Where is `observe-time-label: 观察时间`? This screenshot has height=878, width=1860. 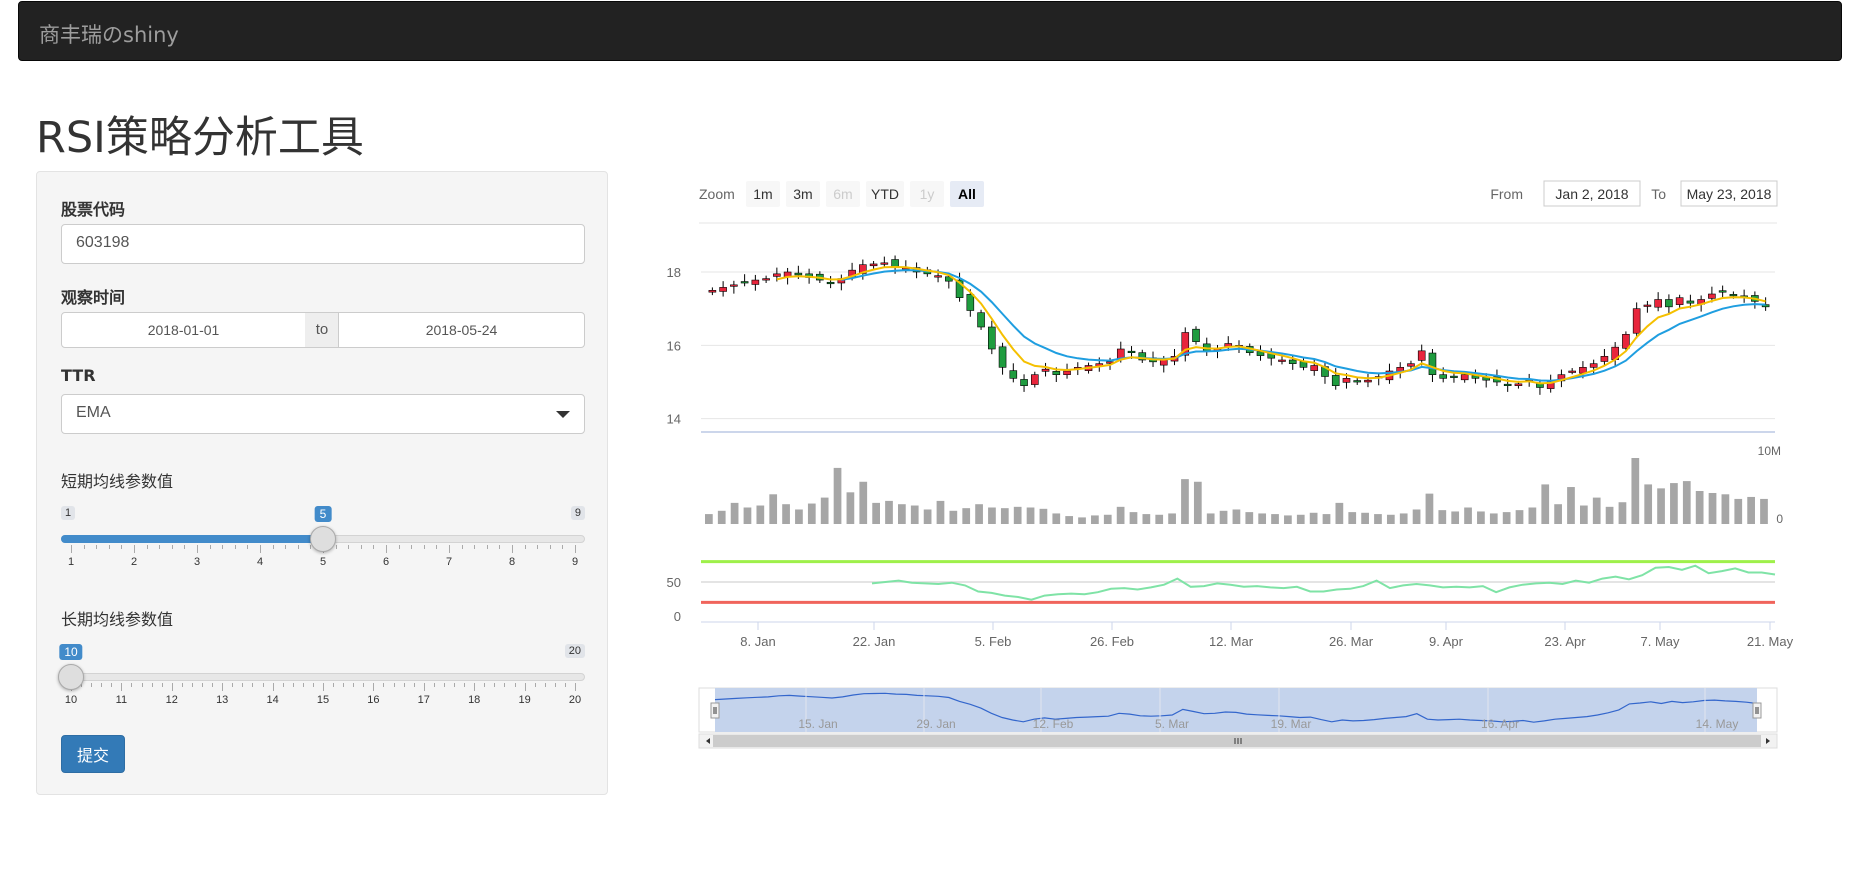 observe-time-label: 观察时间 is located at coordinates (93, 297).